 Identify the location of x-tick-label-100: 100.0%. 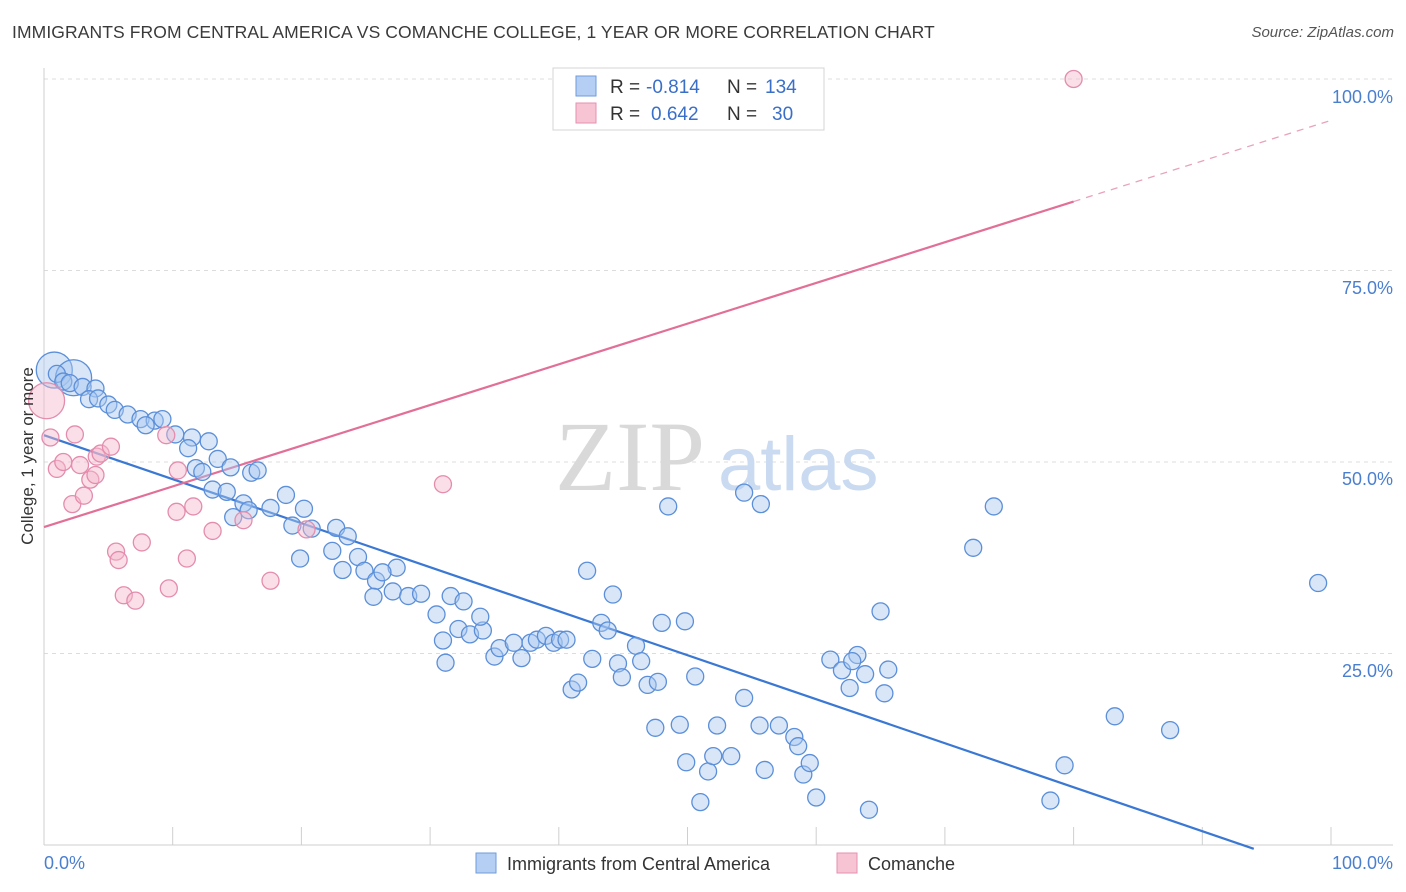
(1362, 863).